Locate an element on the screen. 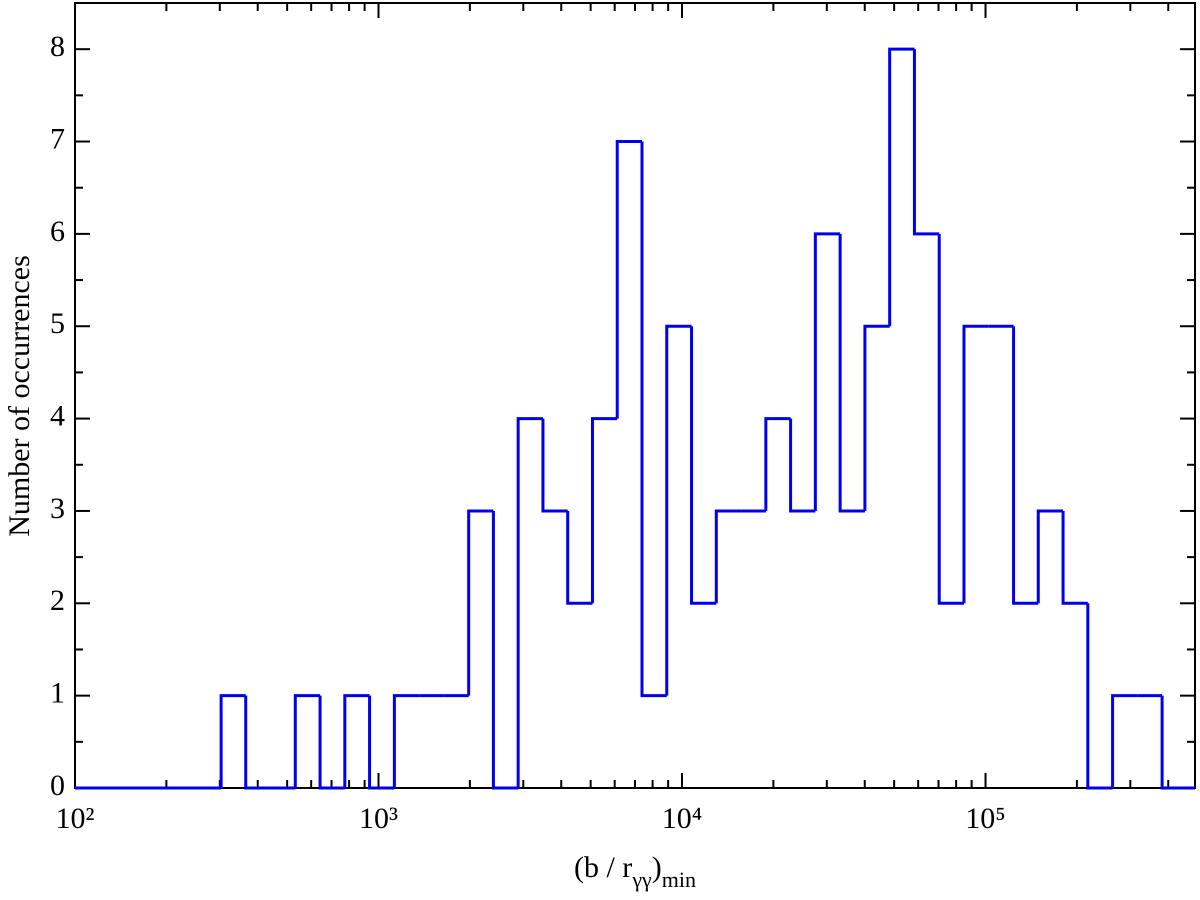 The image size is (1200, 900). x-label-sub: min is located at coordinates (679, 879).